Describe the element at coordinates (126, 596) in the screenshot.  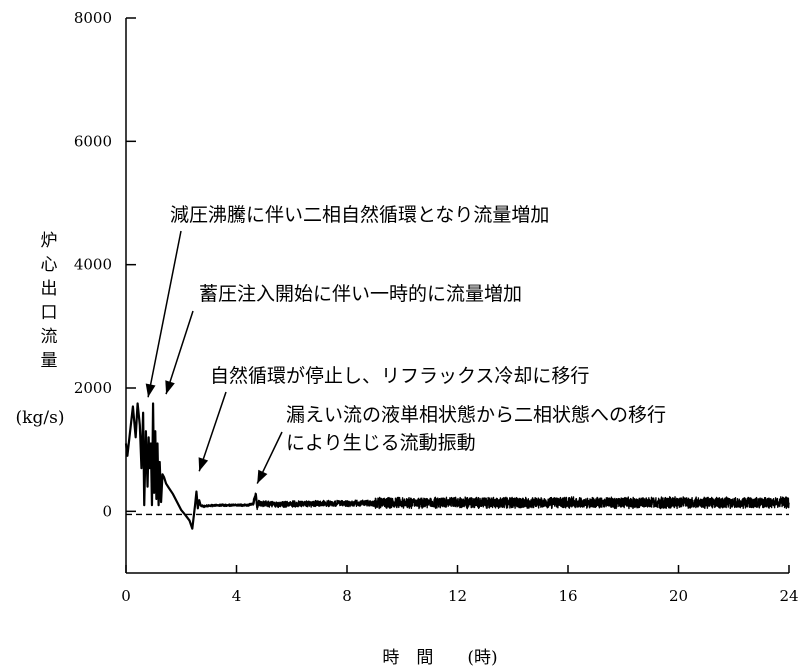
I see `x-tick-label: 0` at that location.